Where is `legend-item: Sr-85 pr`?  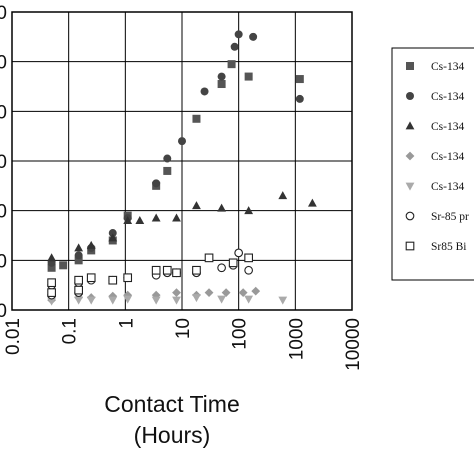
legend-item: Sr-85 pr is located at coordinates (437, 217).